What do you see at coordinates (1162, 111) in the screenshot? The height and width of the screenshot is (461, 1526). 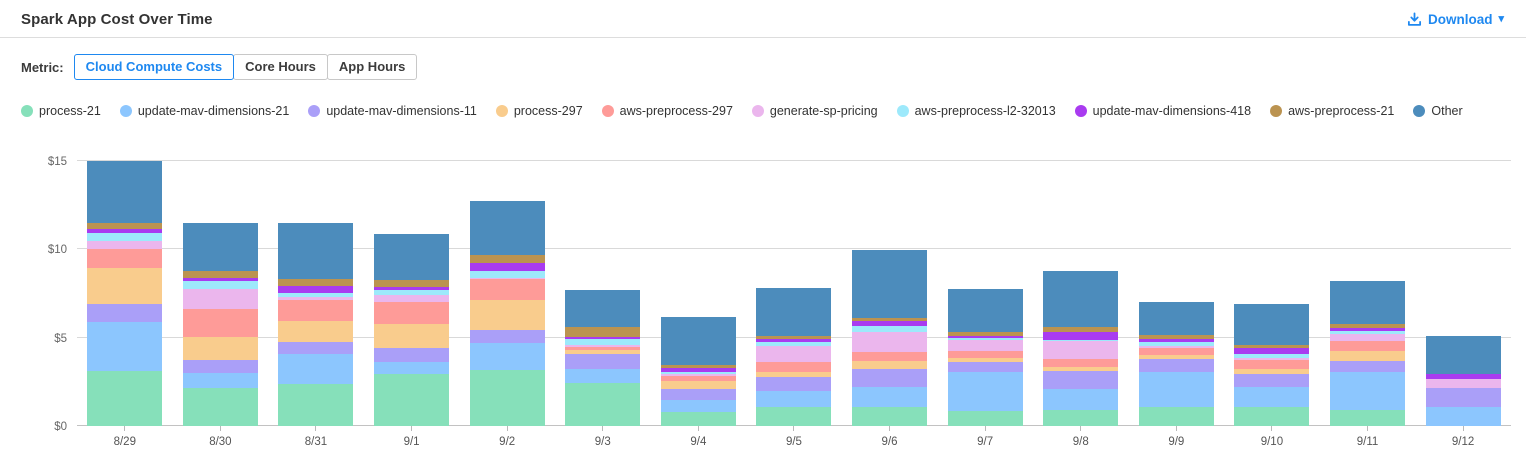 I see `legend-item-update-mav-dimensions-418: update-mav-dimensions-418` at bounding box center [1162, 111].